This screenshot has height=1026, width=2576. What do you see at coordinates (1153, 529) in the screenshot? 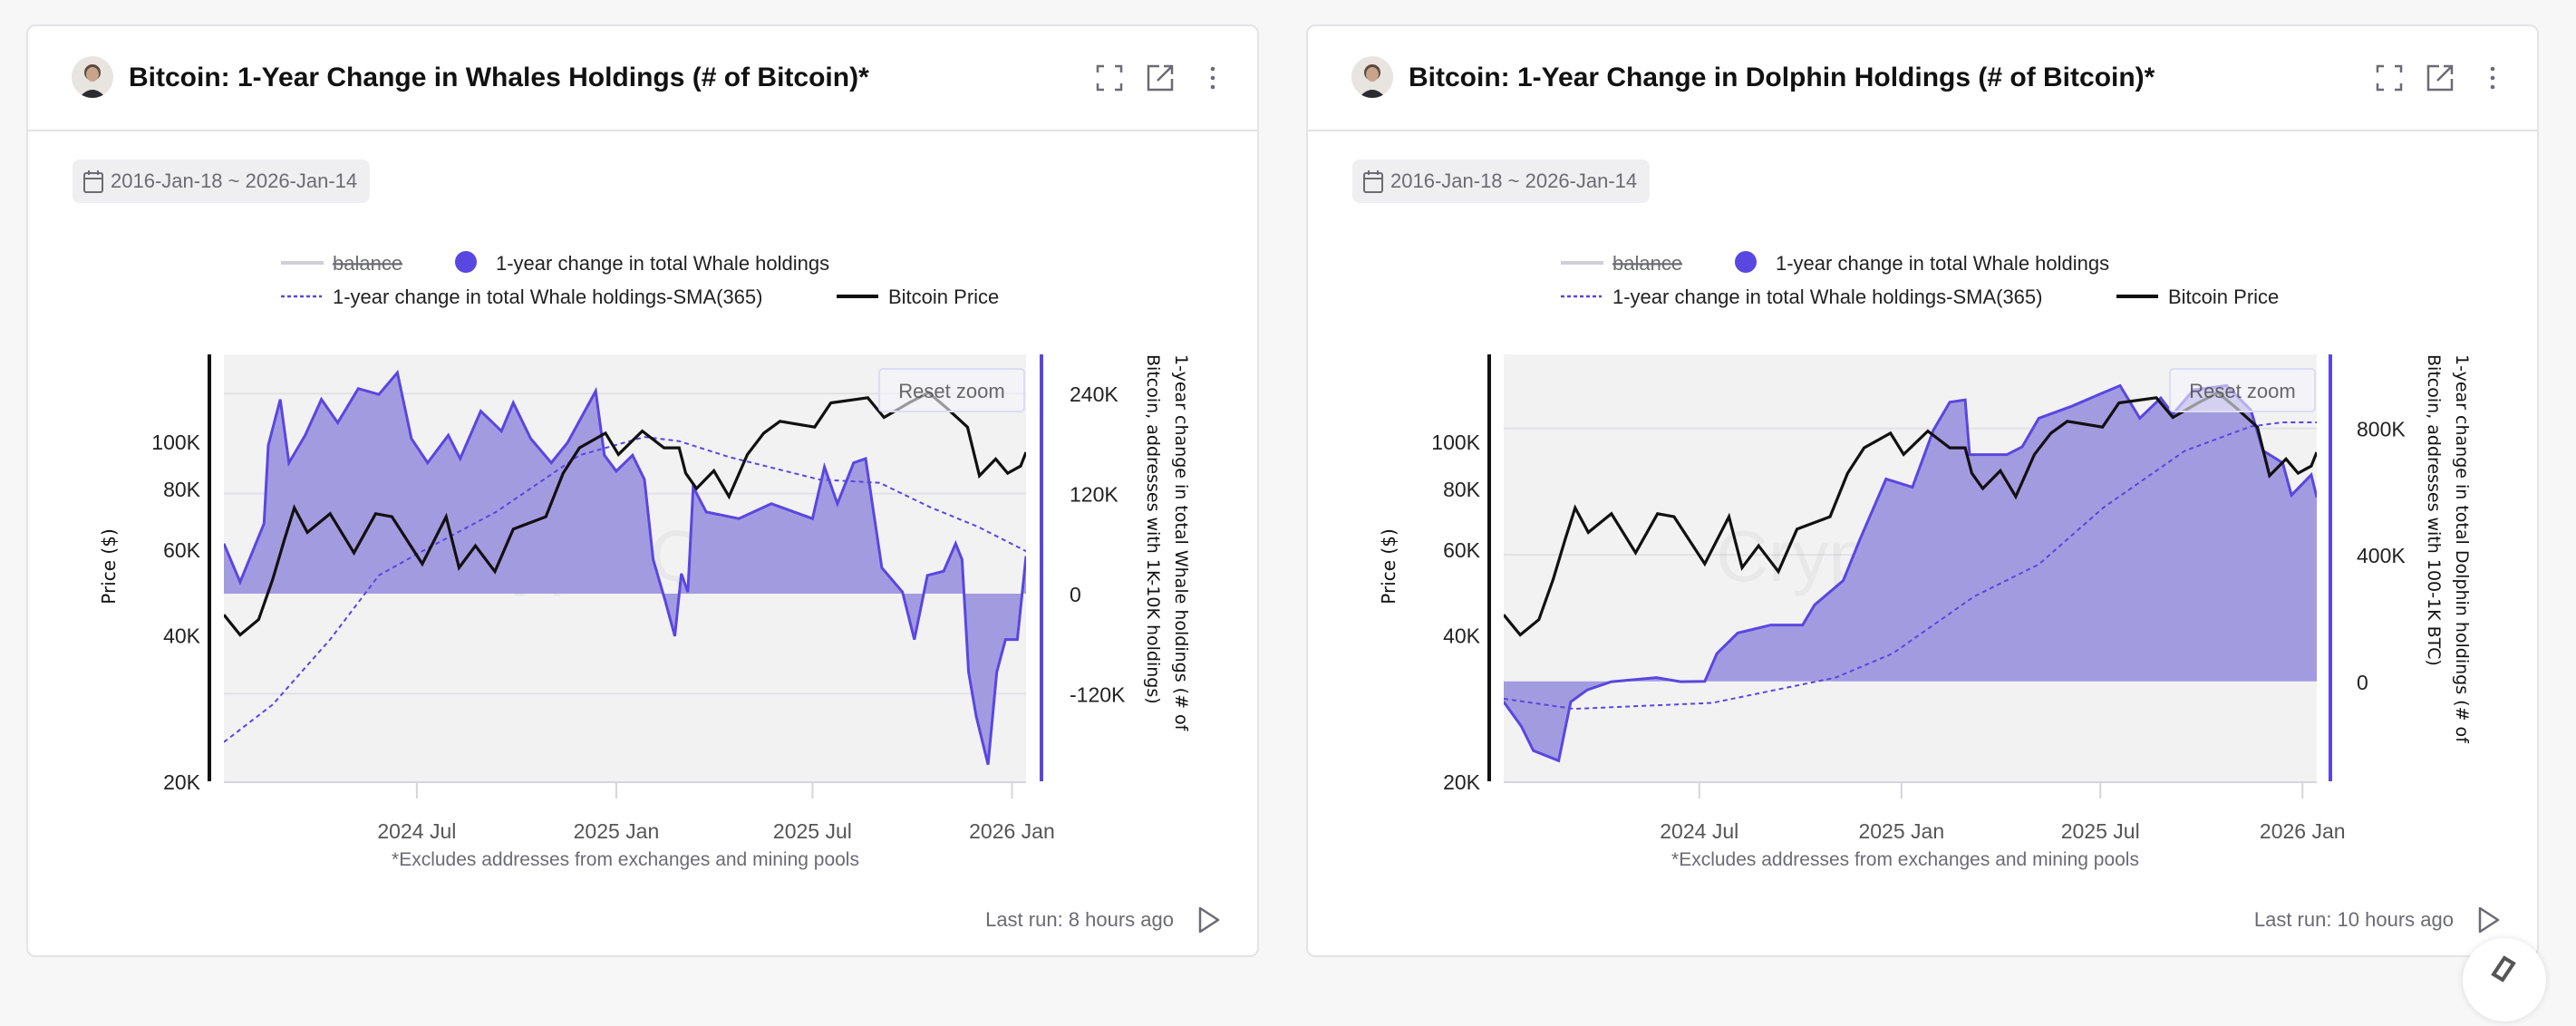
I see `right-axis-title: Bitcoin, addresses with 1K-10K holdings)` at bounding box center [1153, 529].